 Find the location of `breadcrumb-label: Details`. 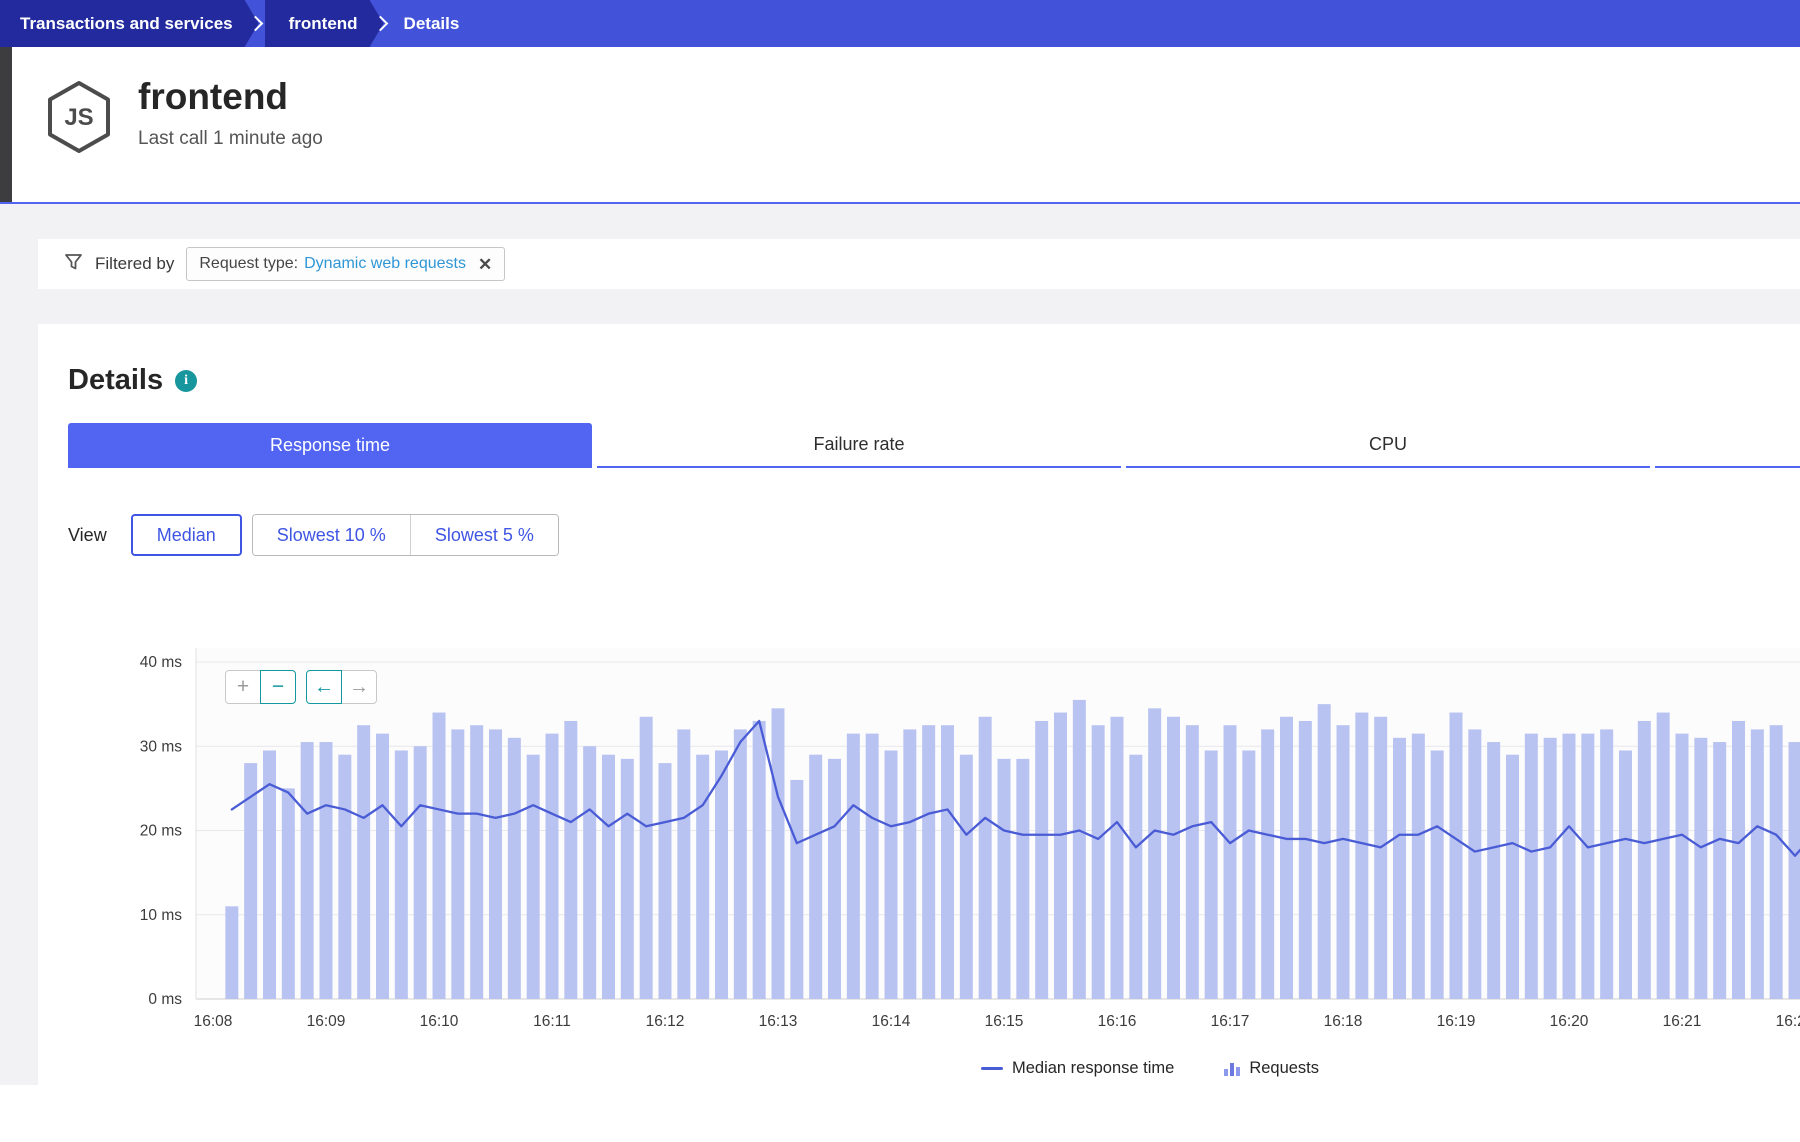

breadcrumb-label: Details is located at coordinates (431, 23).